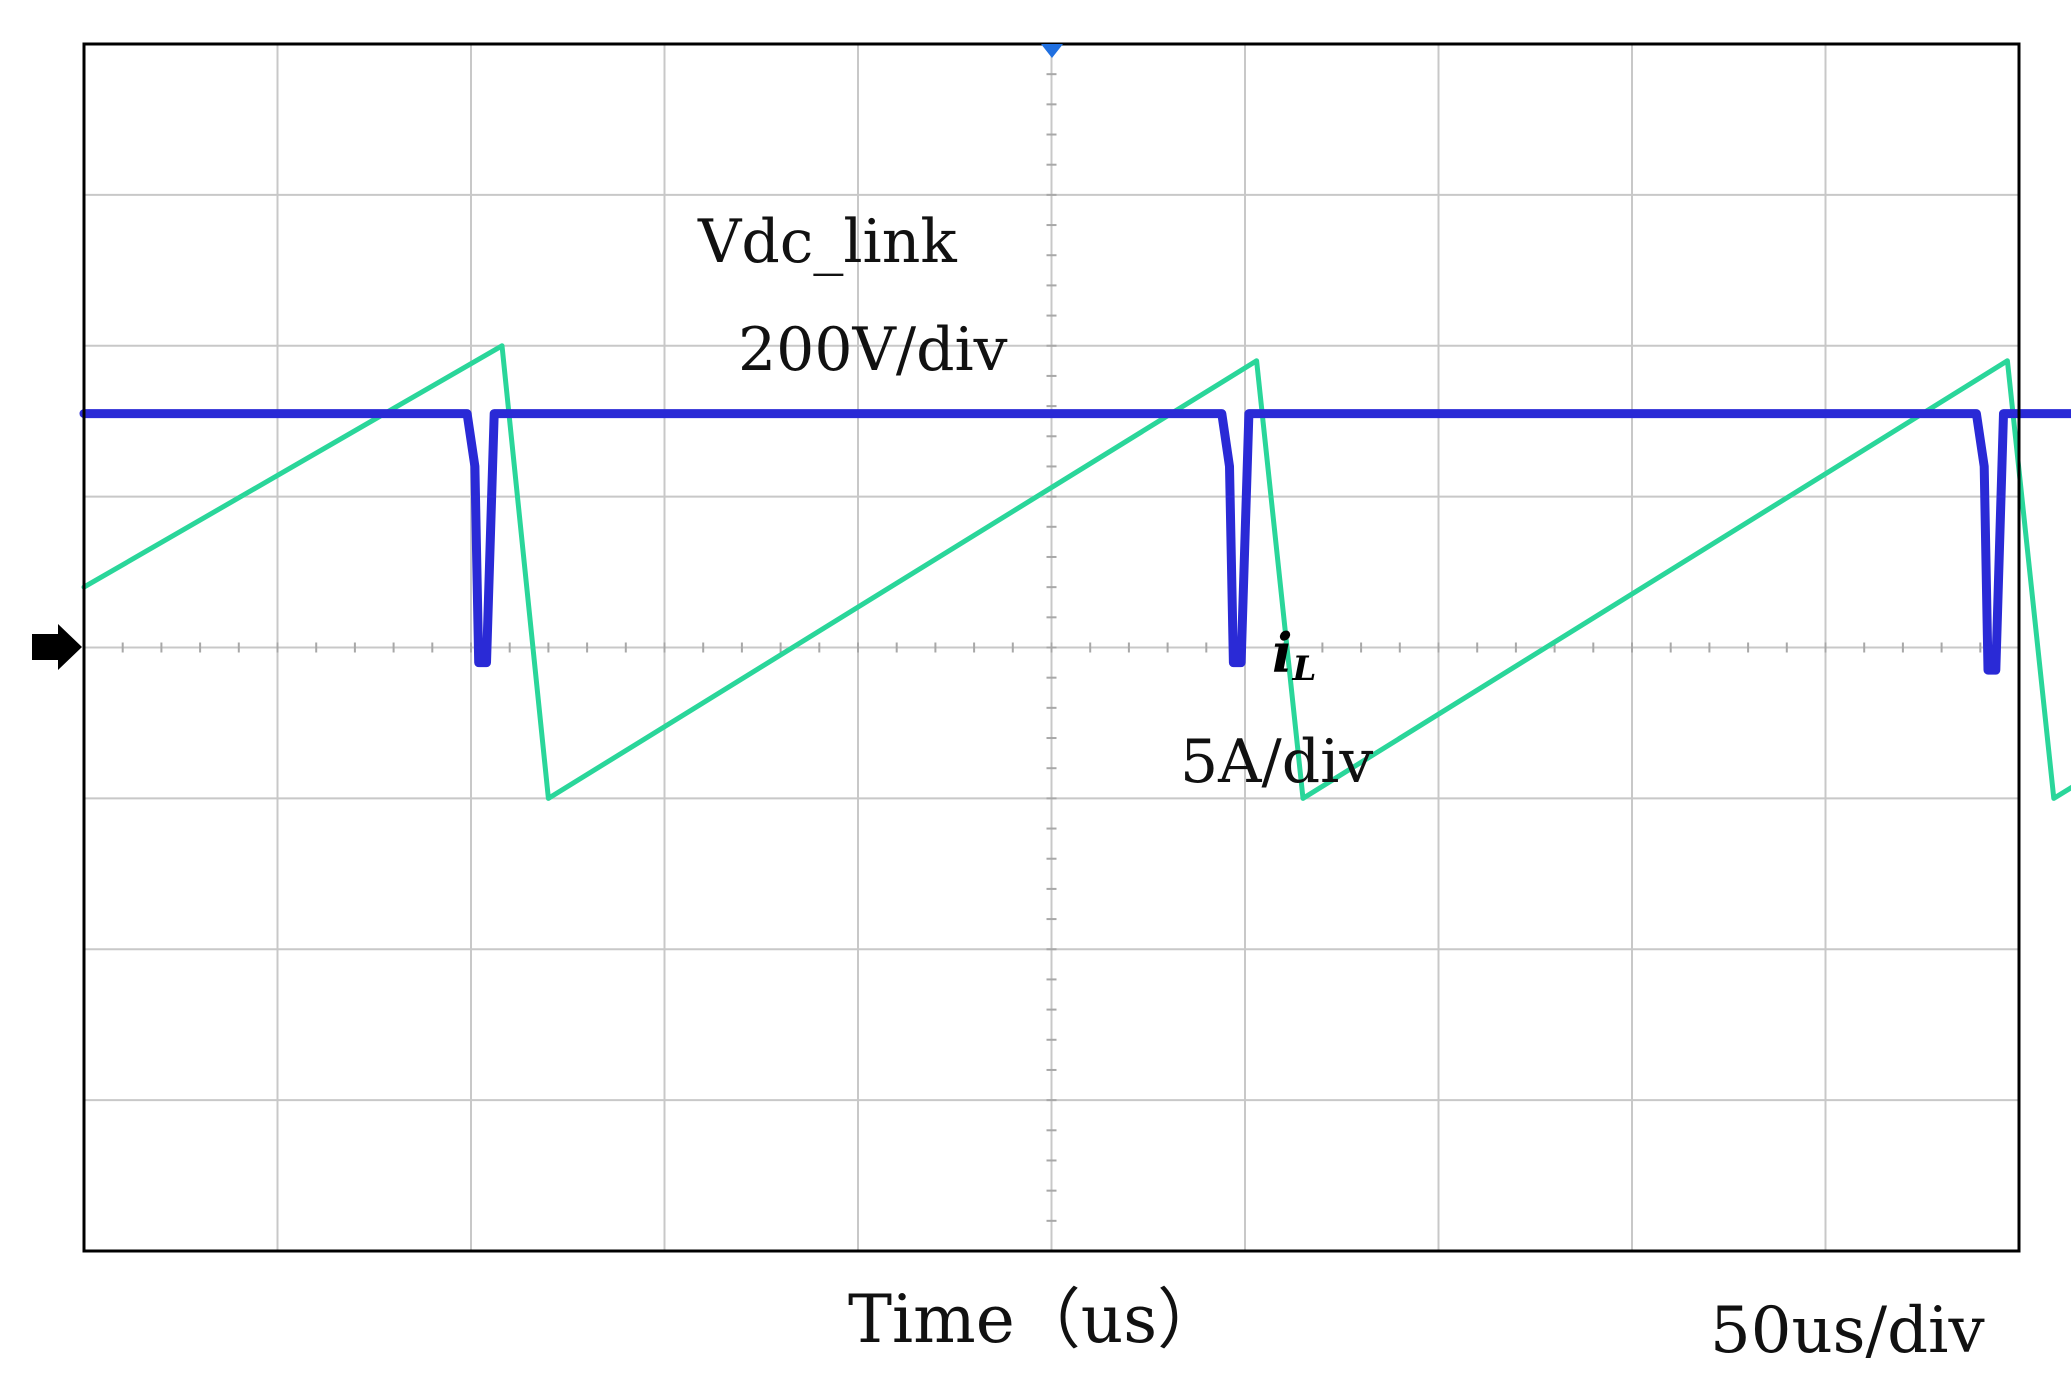 Image resolution: width=2071 pixels, height=1388 pixels. I want to click on vdc-link-scale-label: 200V/div, so click(873, 350).